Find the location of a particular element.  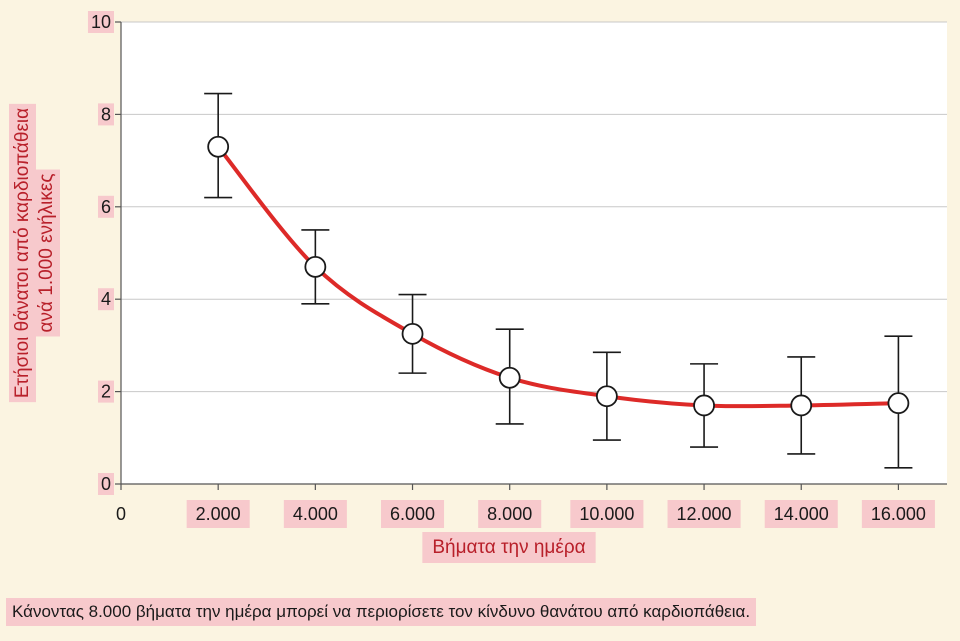

y-axis-title-group: Ετήσιοι θάνατοι από καρδιοπάθεια is located at coordinates (22, 253).